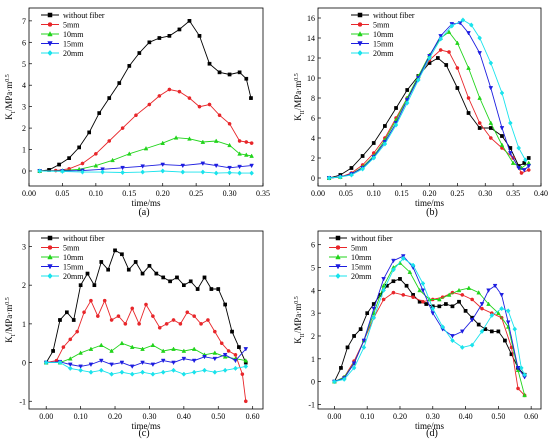 This screenshot has height=446, width=550. I want to click on x-tick-label: 0.20, so click(163, 193).